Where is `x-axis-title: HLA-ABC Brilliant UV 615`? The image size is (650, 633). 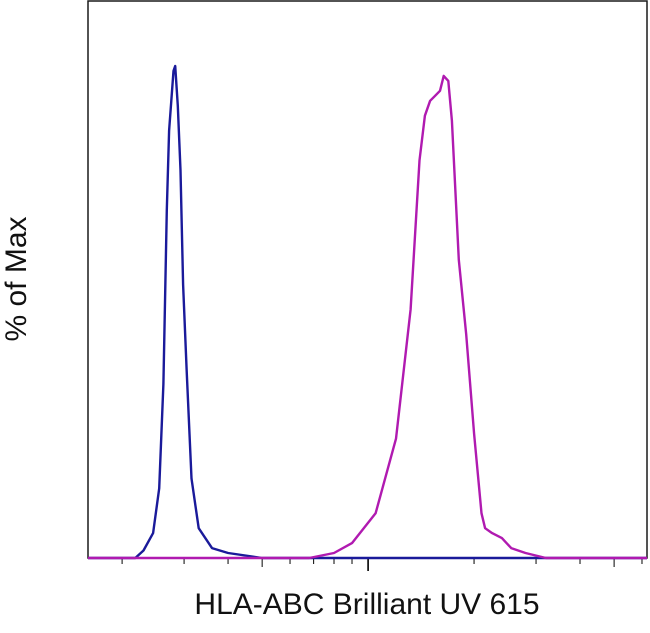
x-axis-title: HLA-ABC Brilliant UV 615 is located at coordinates (366, 604).